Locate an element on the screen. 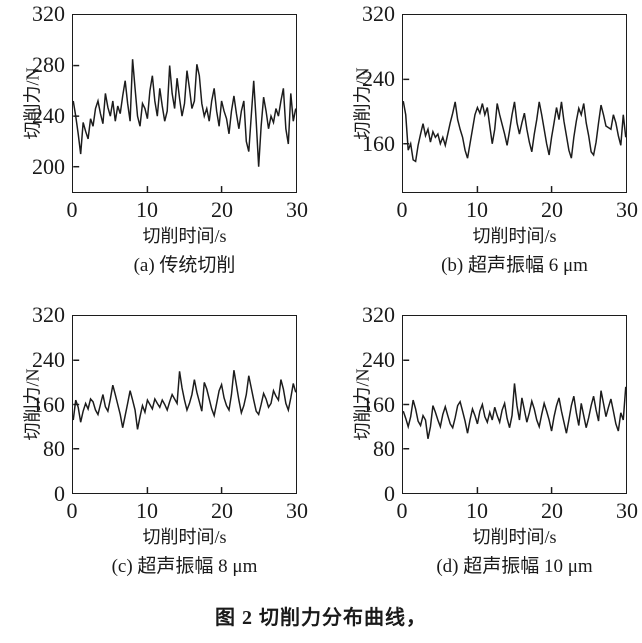 This screenshot has width=642, height=643. subplot-caption: (a) 传统切削 is located at coordinates (184, 265).